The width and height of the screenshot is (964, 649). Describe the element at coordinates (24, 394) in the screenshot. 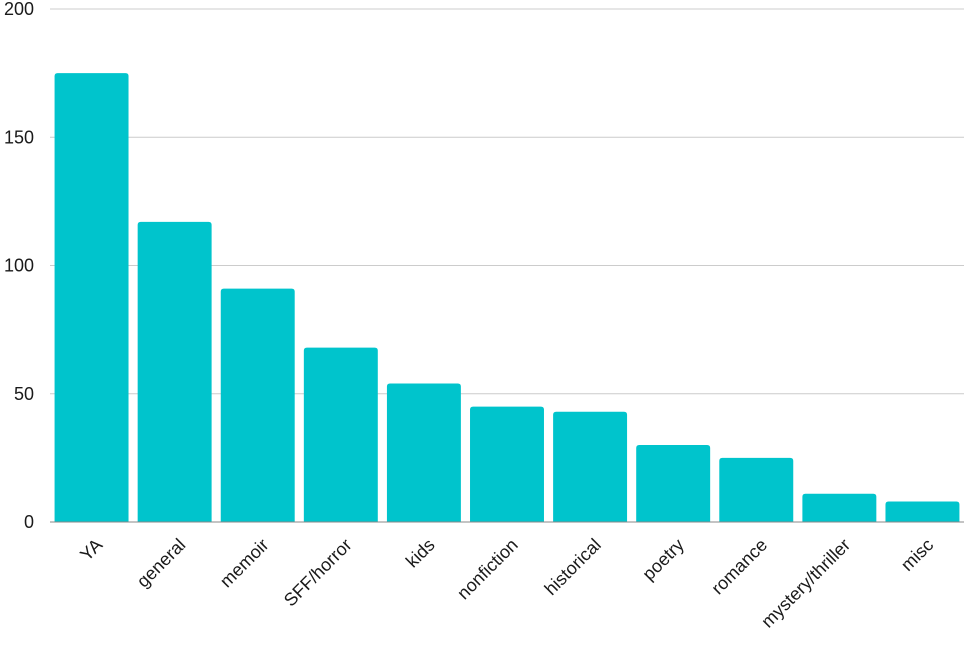

I see `y-tick-label: 50` at that location.